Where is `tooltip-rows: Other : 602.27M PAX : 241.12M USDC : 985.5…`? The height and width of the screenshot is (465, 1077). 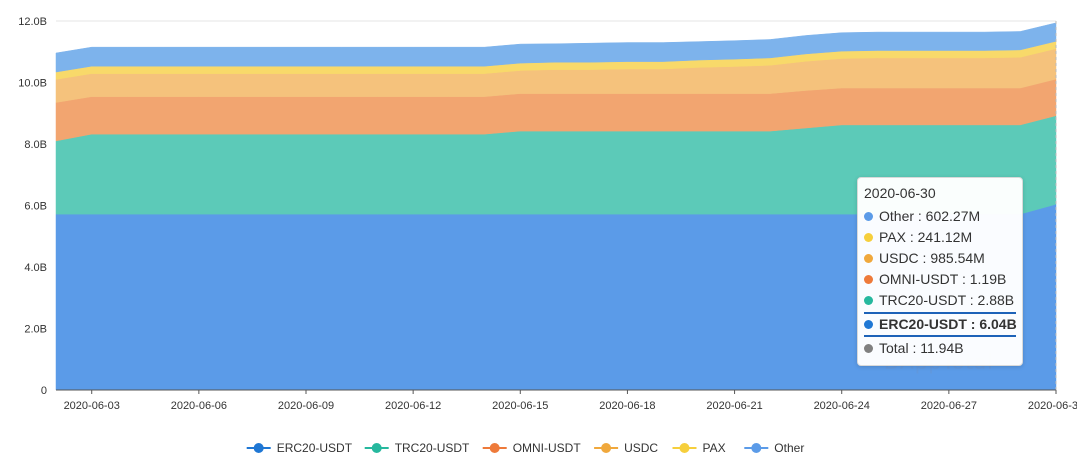 tooltip-rows: Other : 602.27M PAX : 241.12M USDC : 985.5… is located at coordinates (940, 282).